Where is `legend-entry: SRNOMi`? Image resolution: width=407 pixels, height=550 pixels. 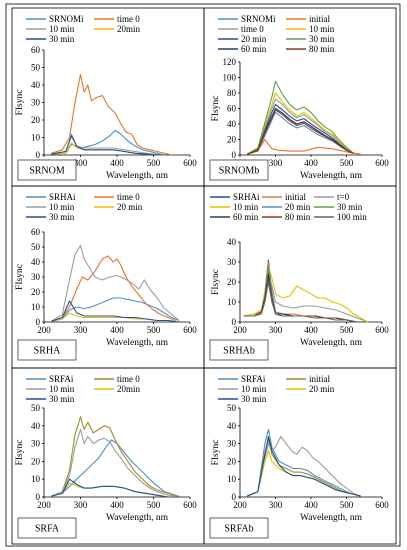
legend-entry: SRNOMi is located at coordinates (55, 19).